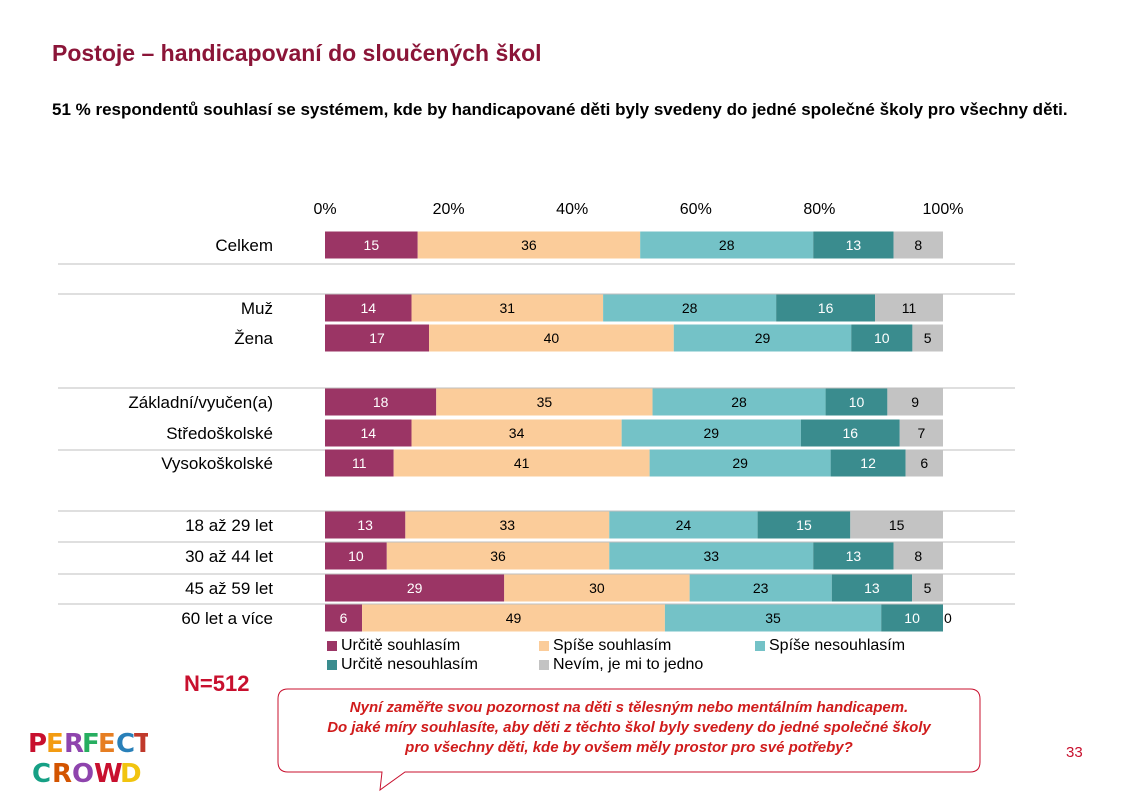 The image size is (1142, 800). I want to click on x-tick-label: 40%, so click(572, 209).